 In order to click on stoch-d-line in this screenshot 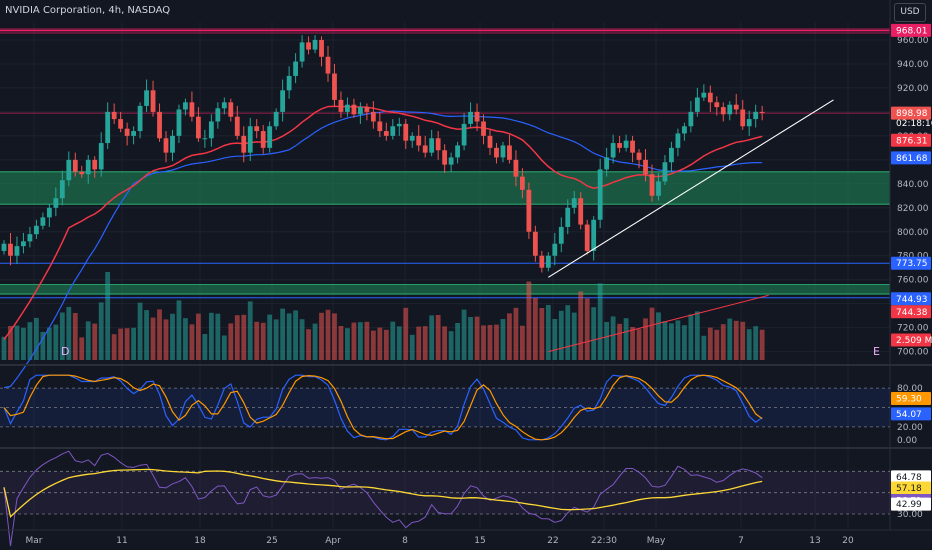, I will do `click(383, 407)`.